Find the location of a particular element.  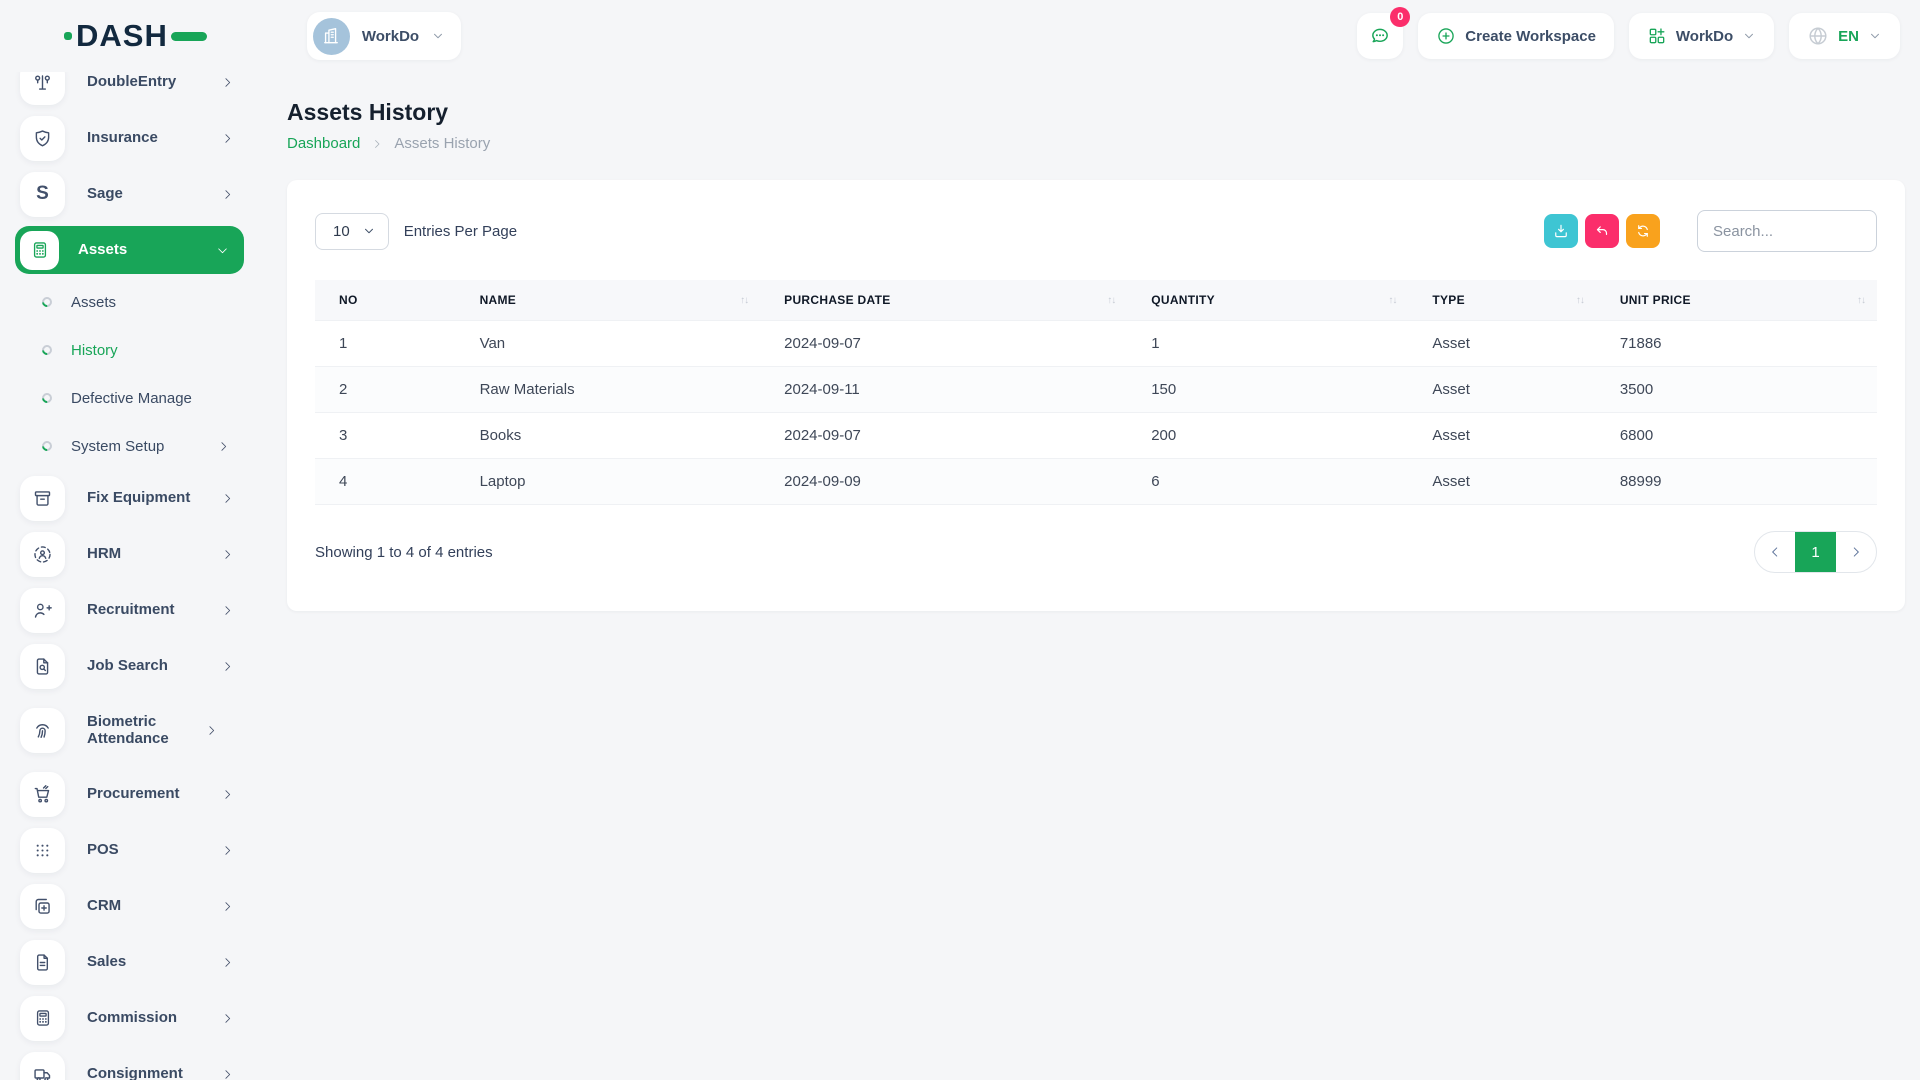

table-toolbar: 10 Entries Per Page is located at coordinates (1096, 231).